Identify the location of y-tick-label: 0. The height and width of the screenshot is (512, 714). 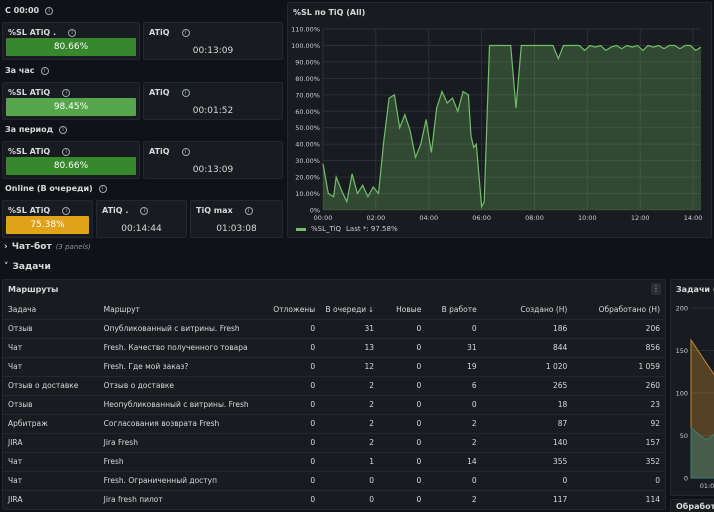
(686, 479).